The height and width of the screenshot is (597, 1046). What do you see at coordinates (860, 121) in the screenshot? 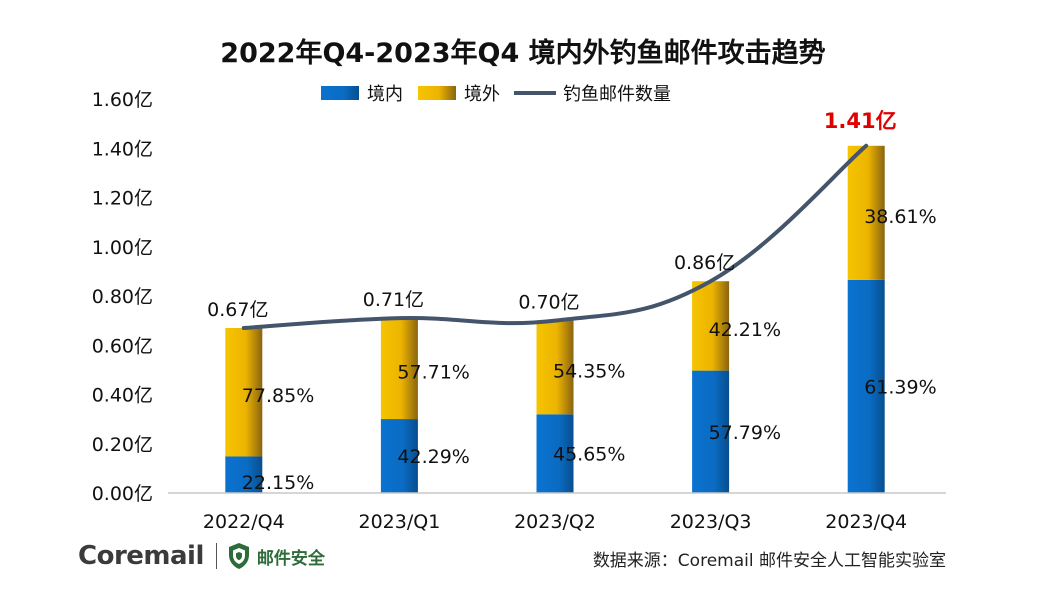
I see `data-label-line: 1.41亿` at bounding box center [860, 121].